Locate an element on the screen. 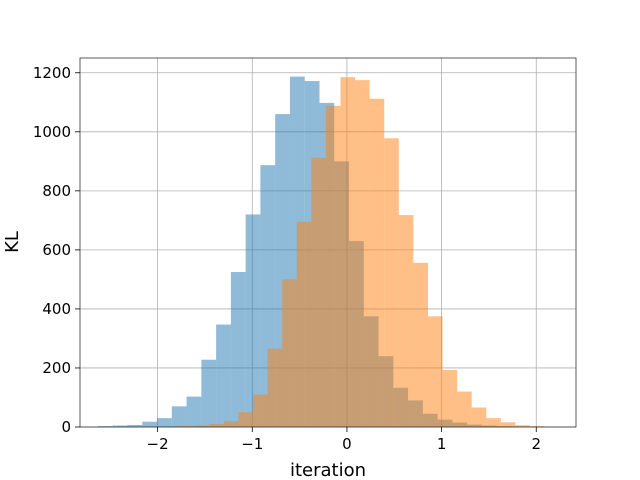  y-tick-label: 200 is located at coordinates (56, 368).